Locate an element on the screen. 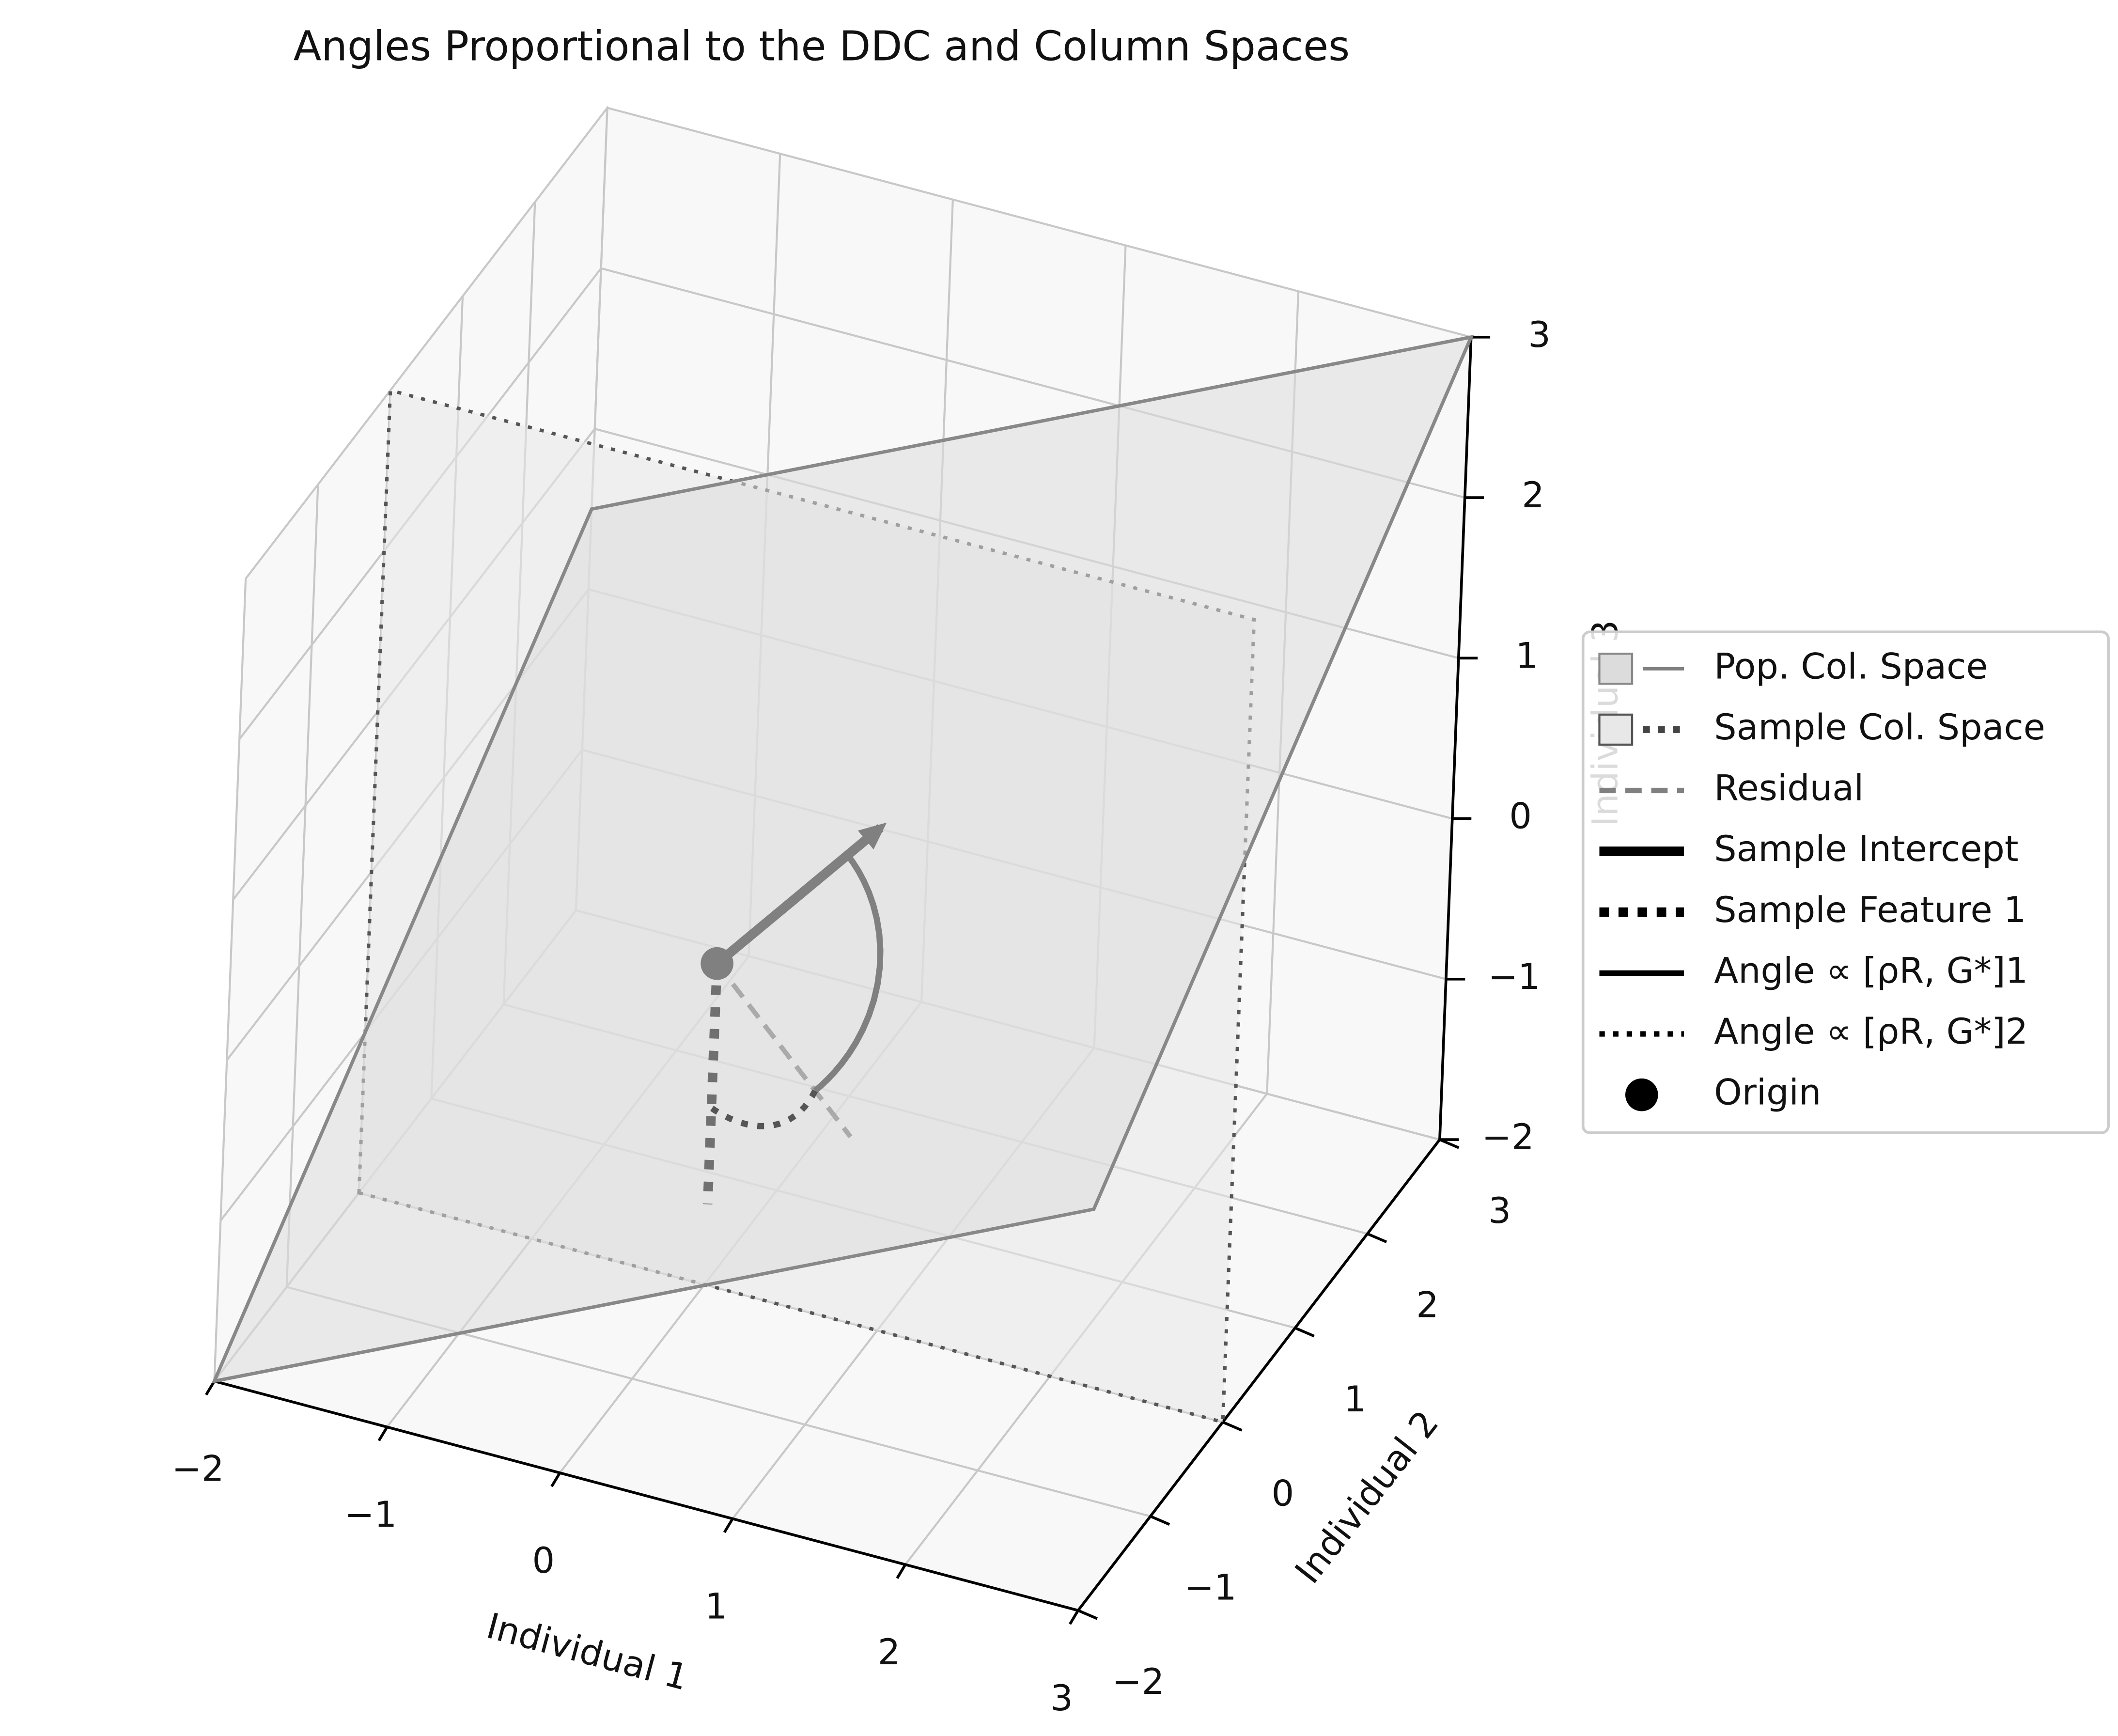  legend-label: Pop. Col. Space is located at coordinates (1851, 666).